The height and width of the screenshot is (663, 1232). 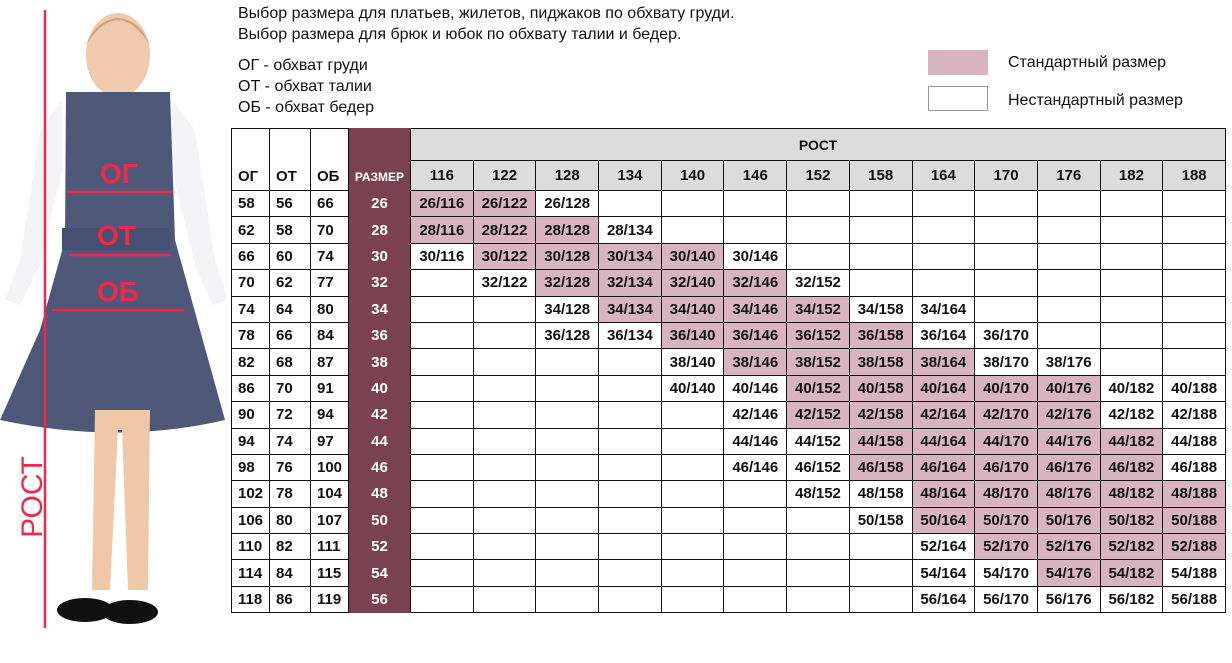 I want to click on standard-size-cell: 28/116, so click(x=442, y=230).